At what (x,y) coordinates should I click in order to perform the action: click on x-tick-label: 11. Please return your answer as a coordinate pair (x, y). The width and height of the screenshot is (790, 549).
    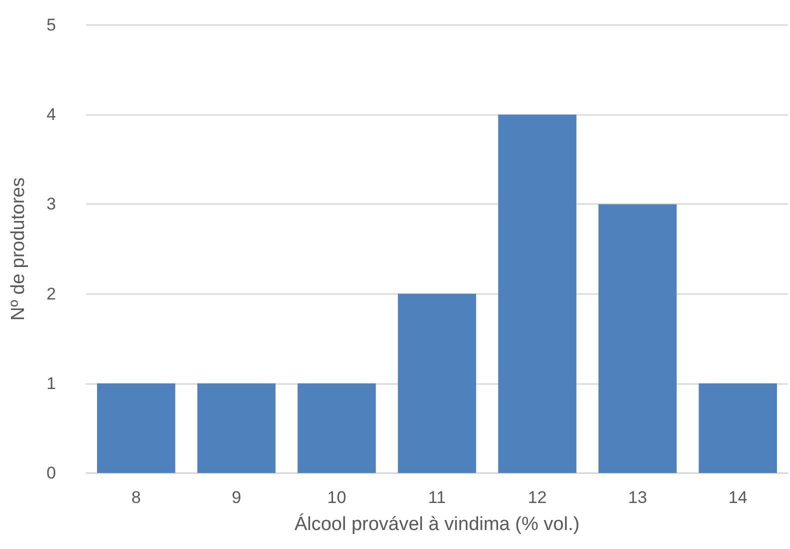
    Looking at the image, I should click on (437, 497).